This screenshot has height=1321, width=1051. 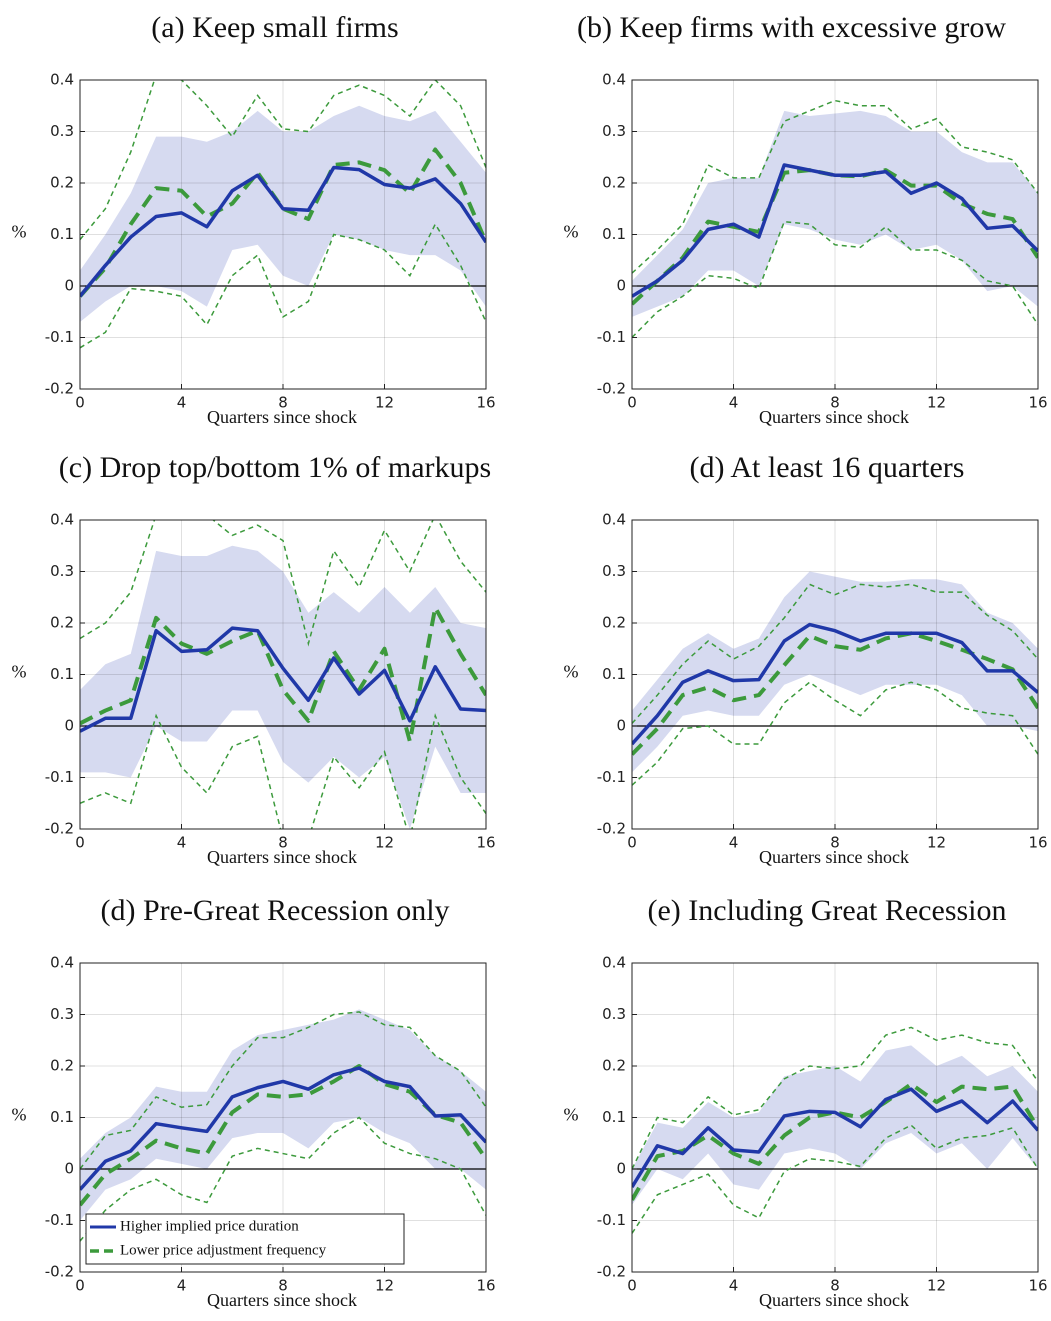 I want to click on panel-title: (d) At least 16 quarters, so click(x=827, y=467).